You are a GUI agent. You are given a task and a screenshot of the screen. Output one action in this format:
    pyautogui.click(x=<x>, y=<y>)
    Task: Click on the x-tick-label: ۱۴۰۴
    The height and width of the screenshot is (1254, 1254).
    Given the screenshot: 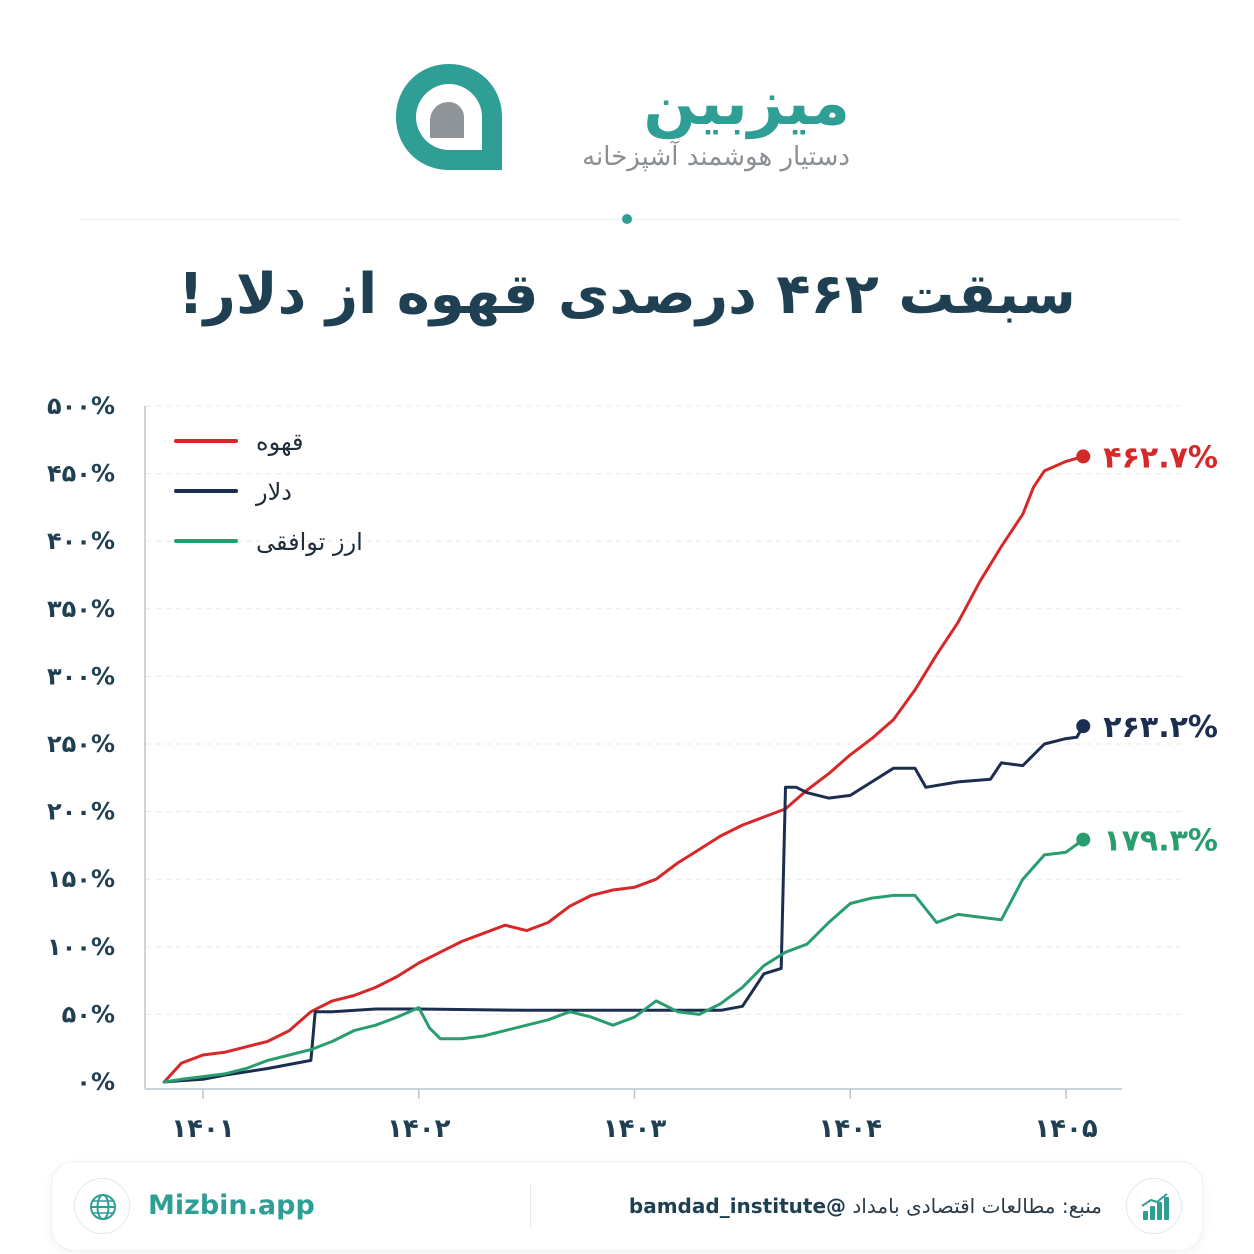 What is the action you would take?
    pyautogui.click(x=850, y=1129)
    